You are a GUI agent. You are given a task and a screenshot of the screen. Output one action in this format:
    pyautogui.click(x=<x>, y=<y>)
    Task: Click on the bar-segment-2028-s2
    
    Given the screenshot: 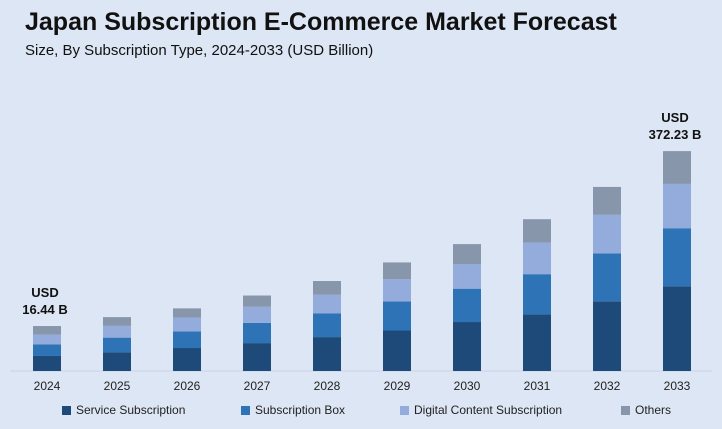 What is the action you would take?
    pyautogui.click(x=327, y=304)
    